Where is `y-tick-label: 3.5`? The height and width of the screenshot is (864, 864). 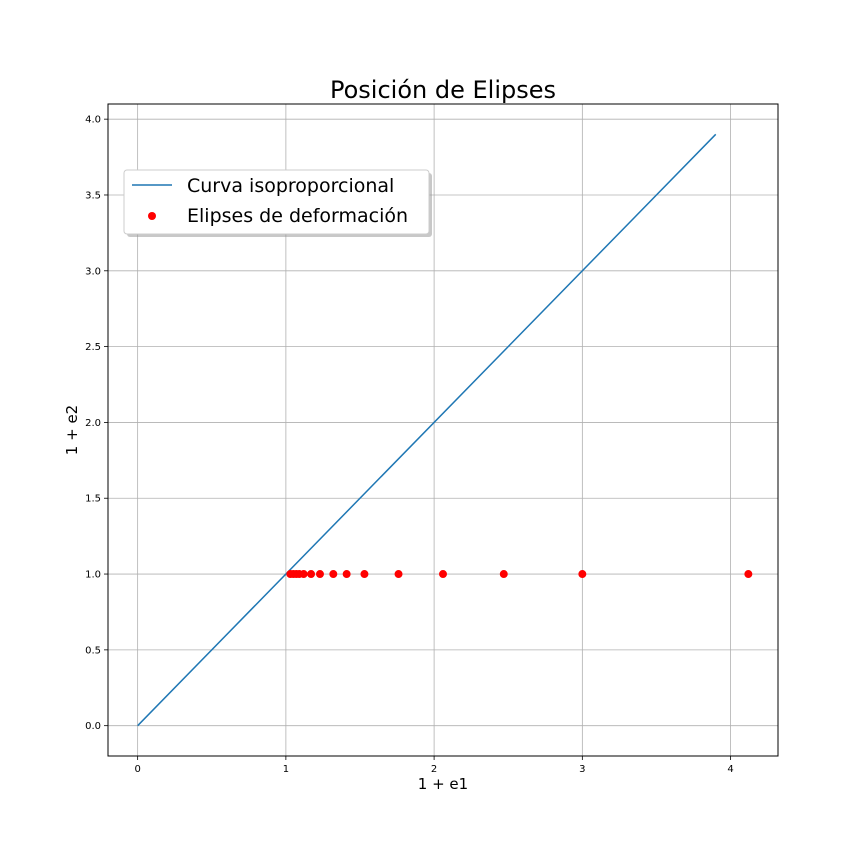 y-tick-label: 3.5 is located at coordinates (93, 195).